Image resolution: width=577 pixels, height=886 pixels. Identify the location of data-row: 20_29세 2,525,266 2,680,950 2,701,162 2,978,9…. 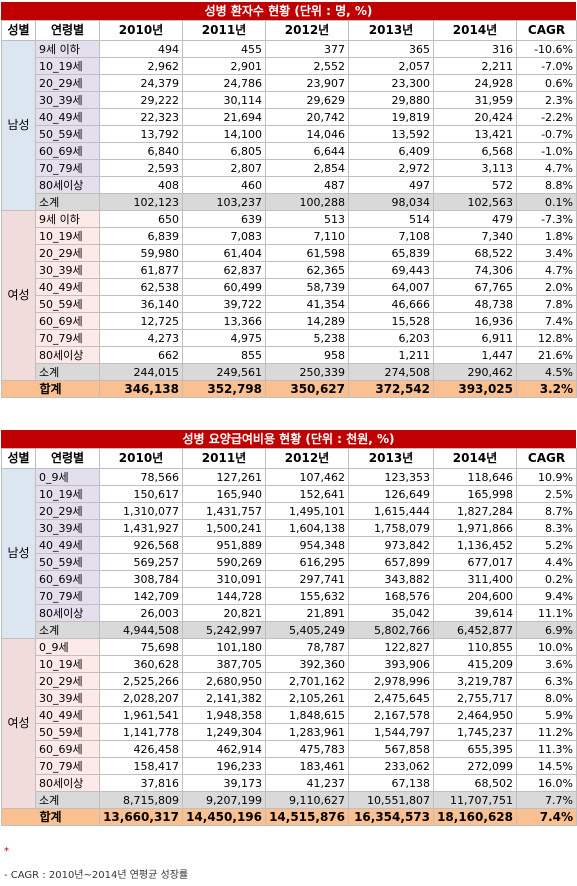
(289, 681).